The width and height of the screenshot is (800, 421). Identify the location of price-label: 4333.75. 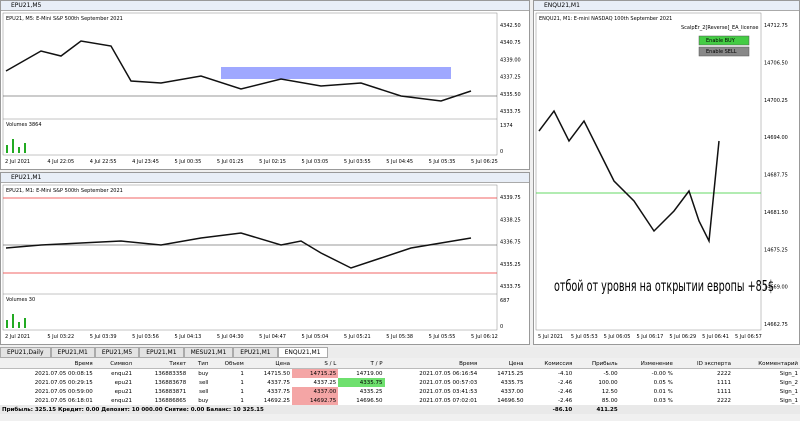
(510, 287).